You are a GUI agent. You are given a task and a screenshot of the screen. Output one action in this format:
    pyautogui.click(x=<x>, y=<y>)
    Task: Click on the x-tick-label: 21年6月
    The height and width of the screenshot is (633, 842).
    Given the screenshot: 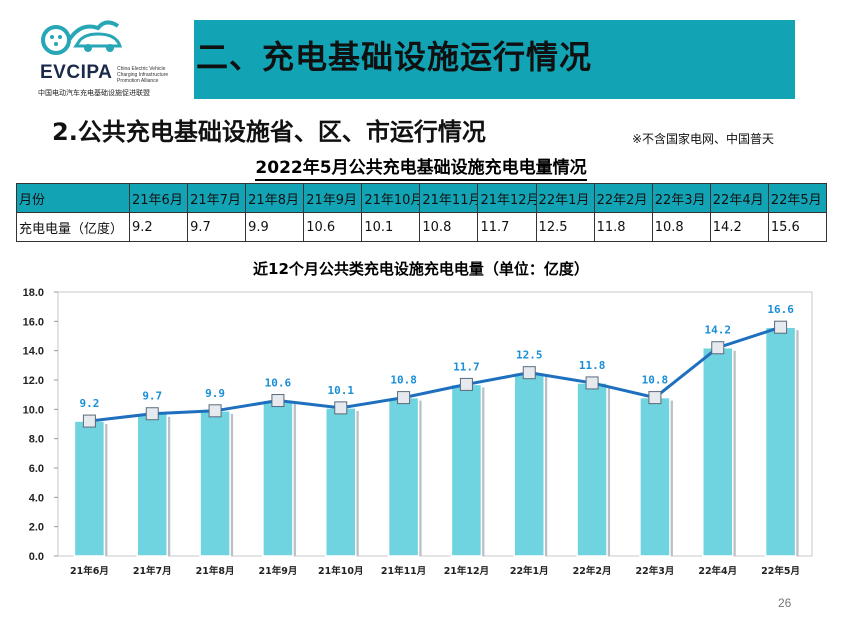 What is the action you would take?
    pyautogui.click(x=89, y=571)
    